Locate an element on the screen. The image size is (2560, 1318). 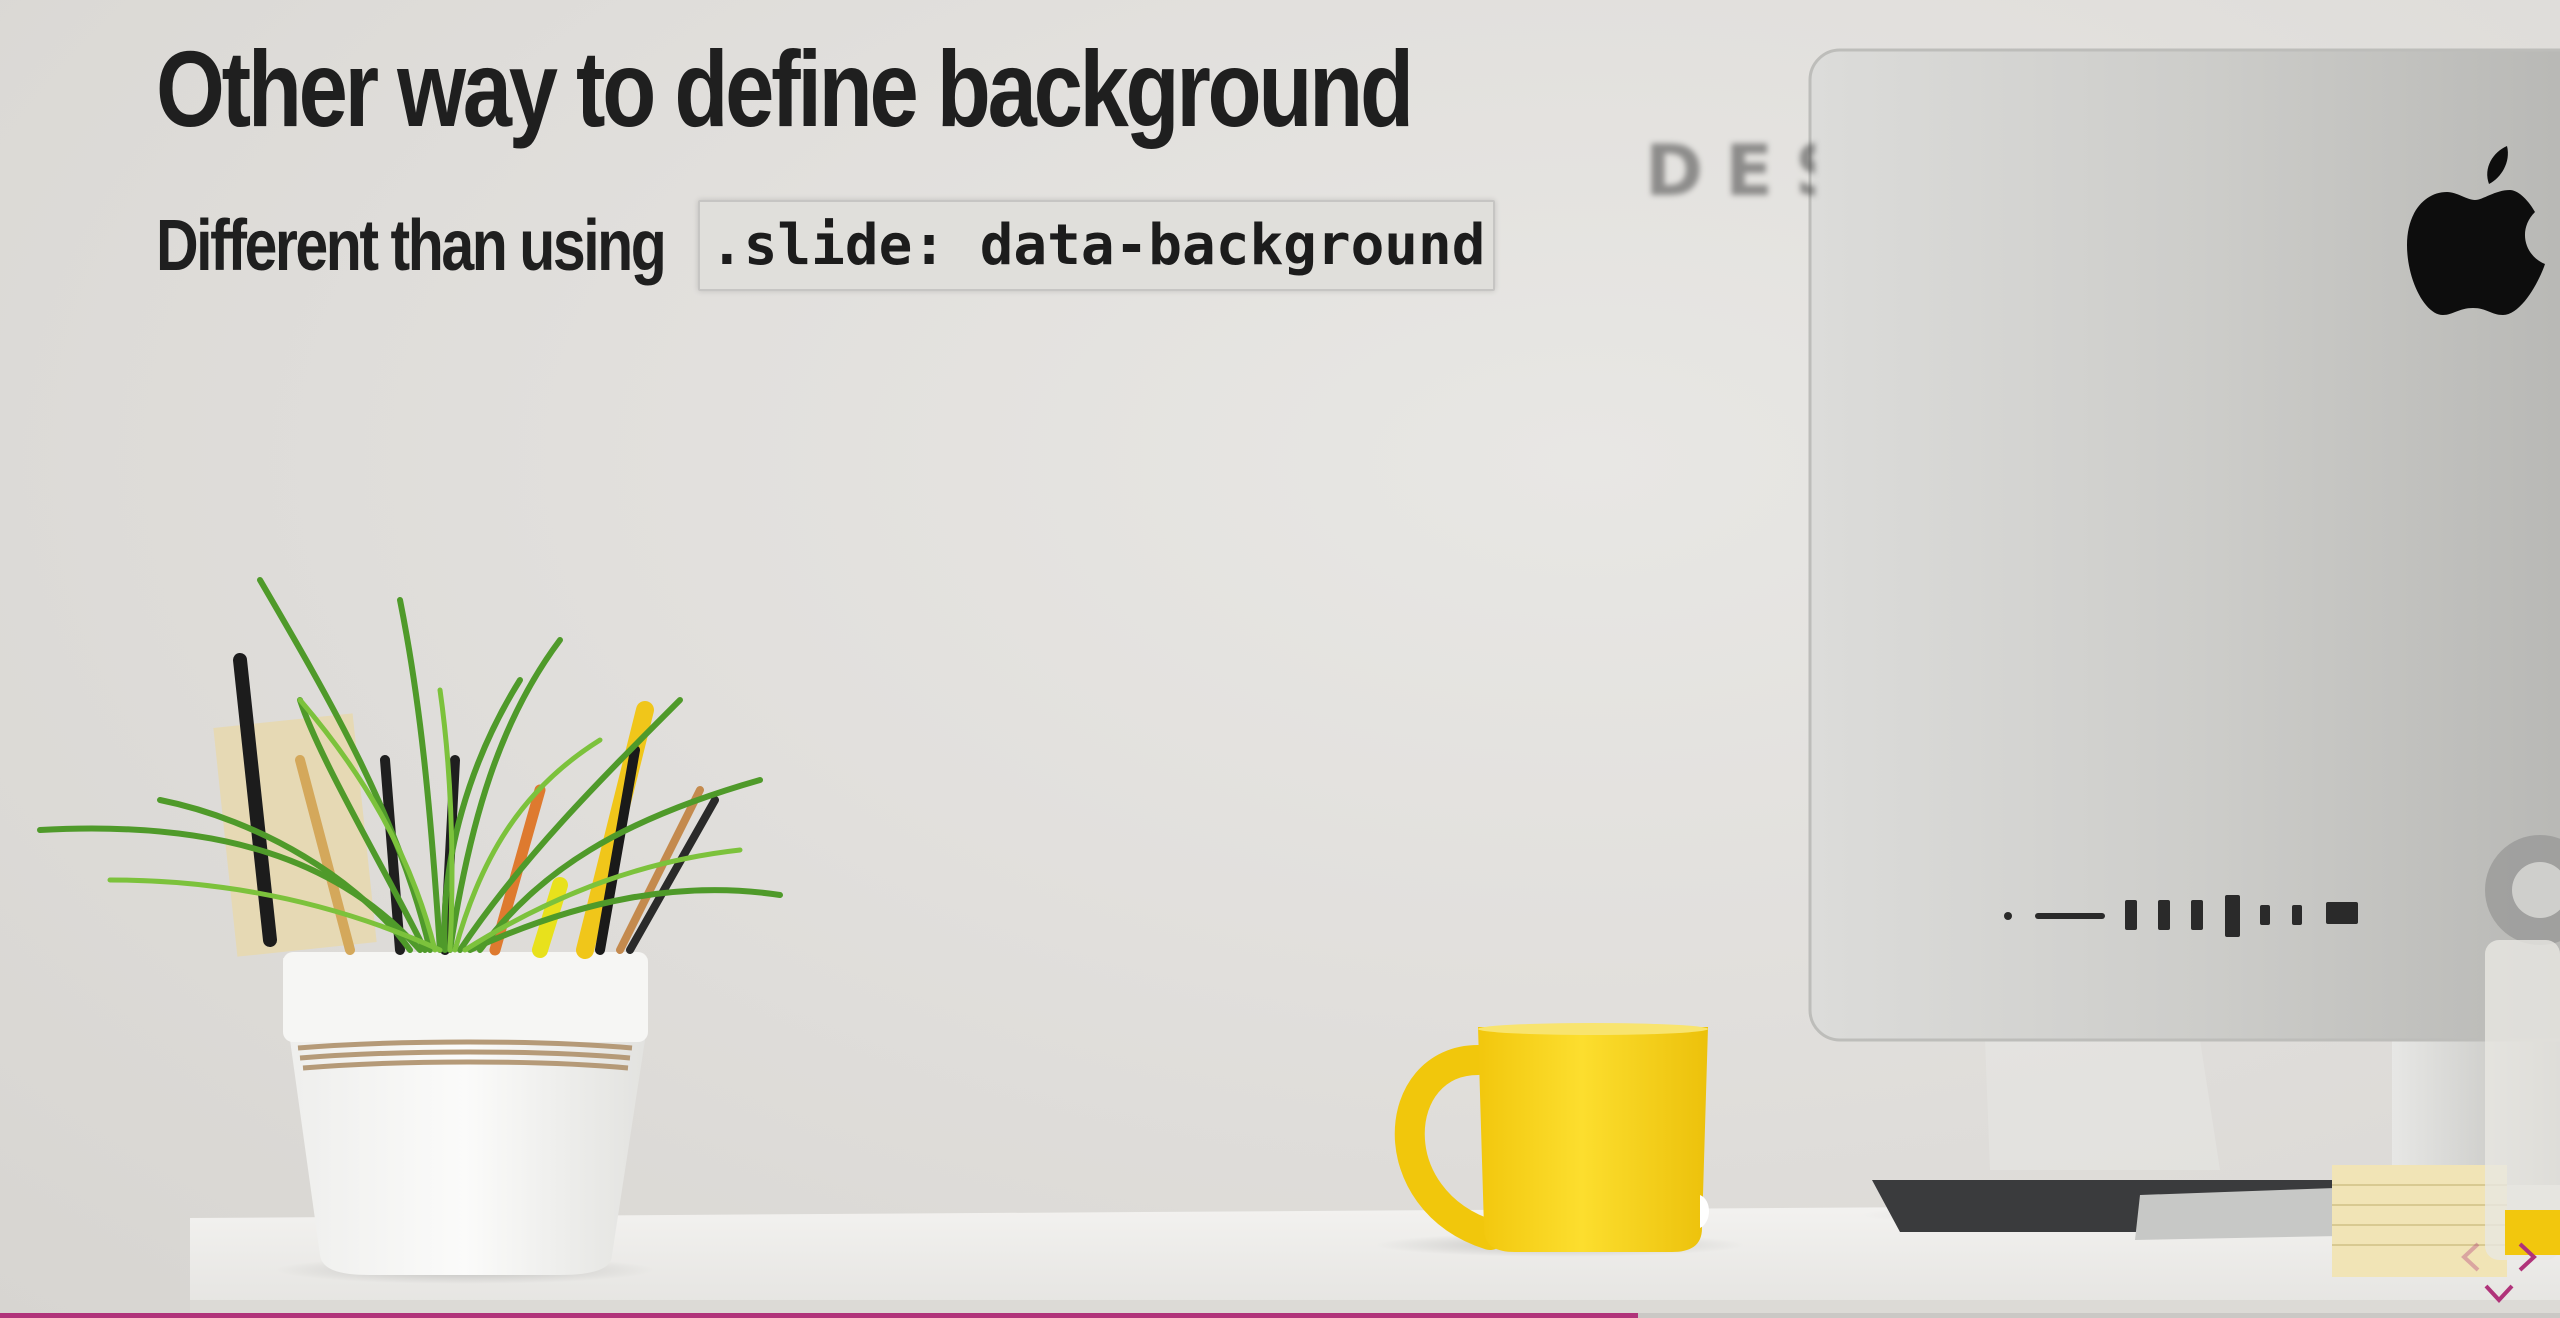
chevron-right-icon is located at coordinates (2527, 1257).